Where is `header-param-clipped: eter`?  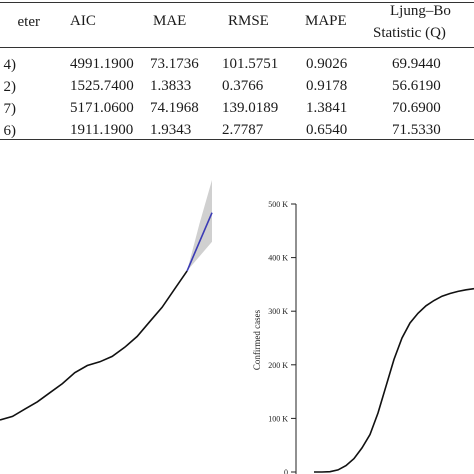
header-param-clipped: eter is located at coordinates (20, 23).